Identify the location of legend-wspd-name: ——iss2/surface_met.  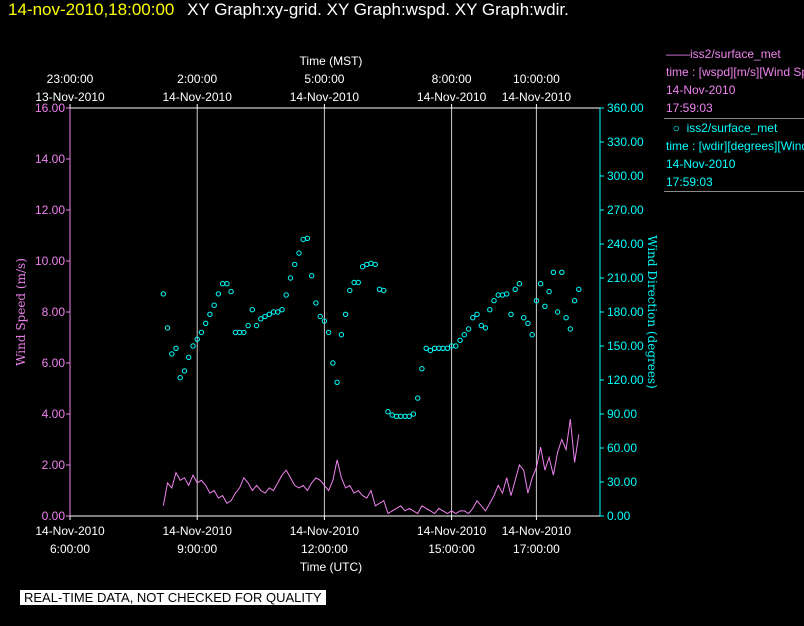
(723, 54).